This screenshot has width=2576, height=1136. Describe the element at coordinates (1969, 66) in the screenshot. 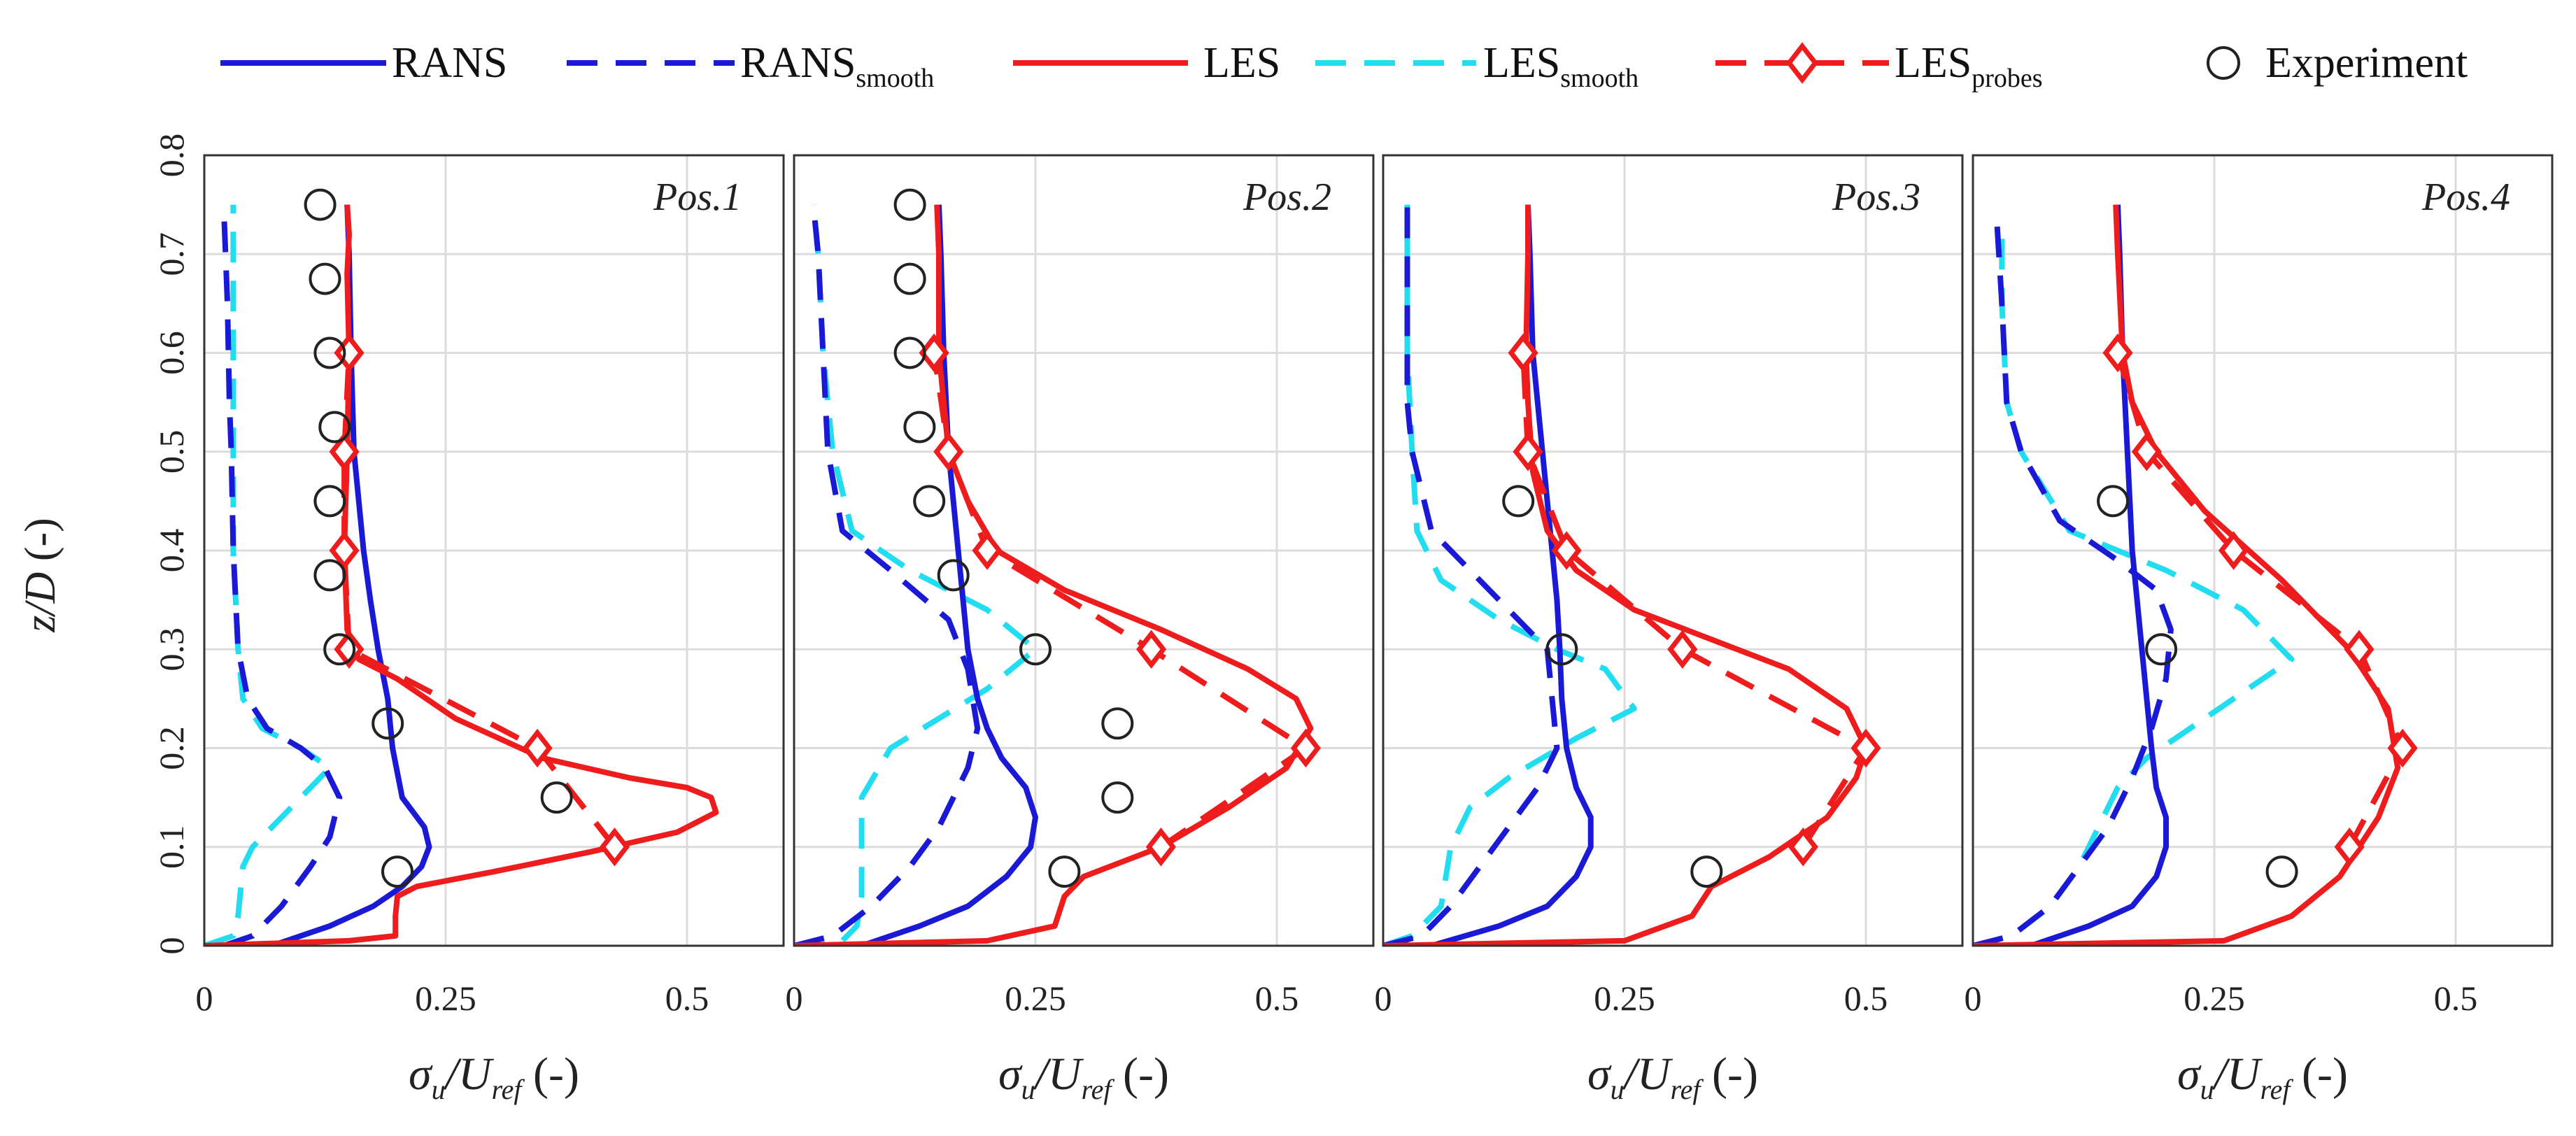

I see `legend-label: LESprobes` at that location.